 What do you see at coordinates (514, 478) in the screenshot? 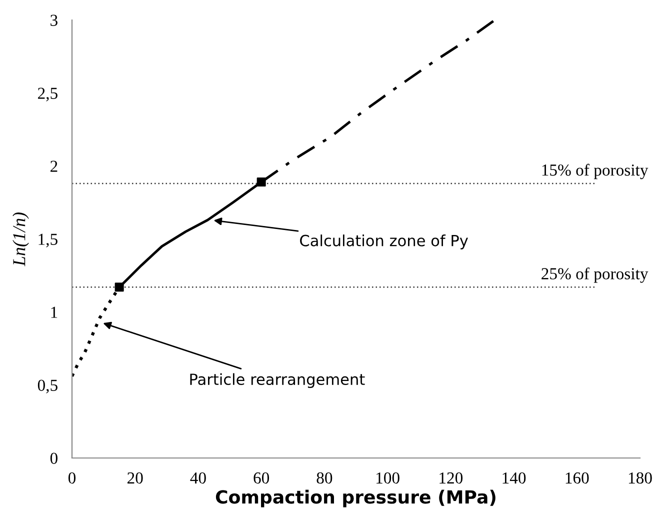
I see `x-tick-label: 140` at bounding box center [514, 478].